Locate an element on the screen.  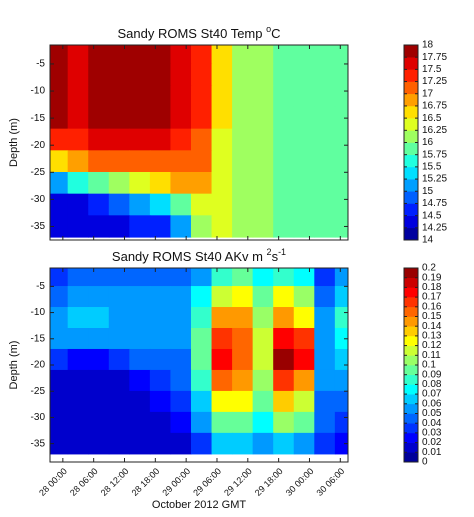
colorbar-label: 0.01 is located at coordinates (432, 452).